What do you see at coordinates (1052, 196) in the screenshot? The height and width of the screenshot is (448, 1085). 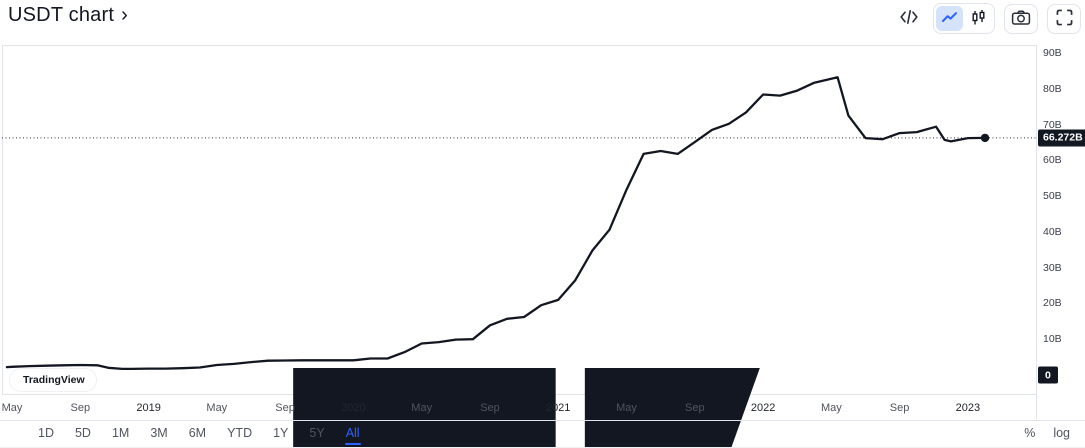 I see `y-axis-tick-label: 50B` at bounding box center [1052, 196].